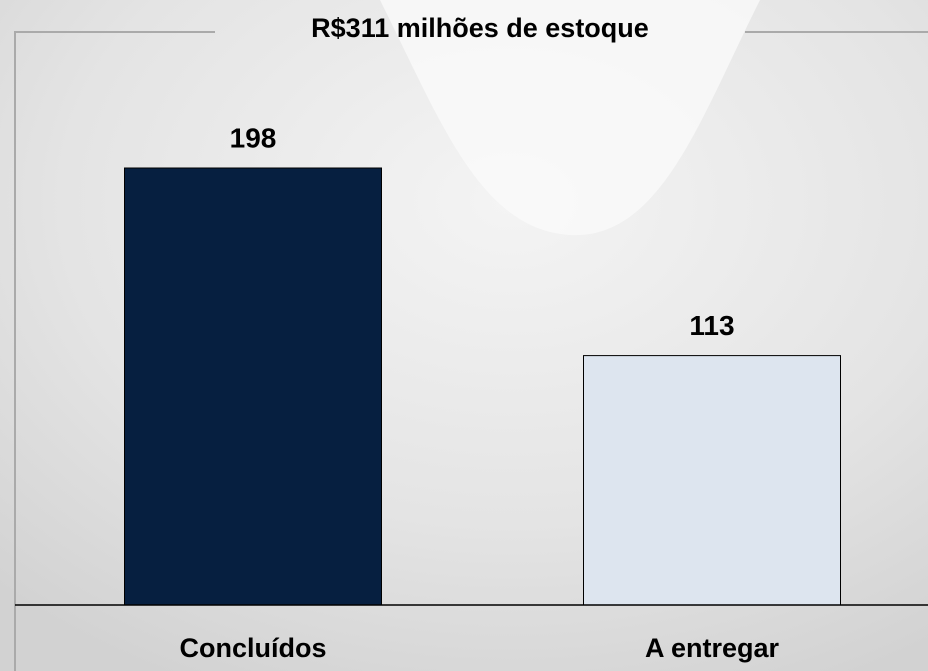 Image resolution: width=928 pixels, height=671 pixels. I want to click on data-label: 198, so click(253, 137).